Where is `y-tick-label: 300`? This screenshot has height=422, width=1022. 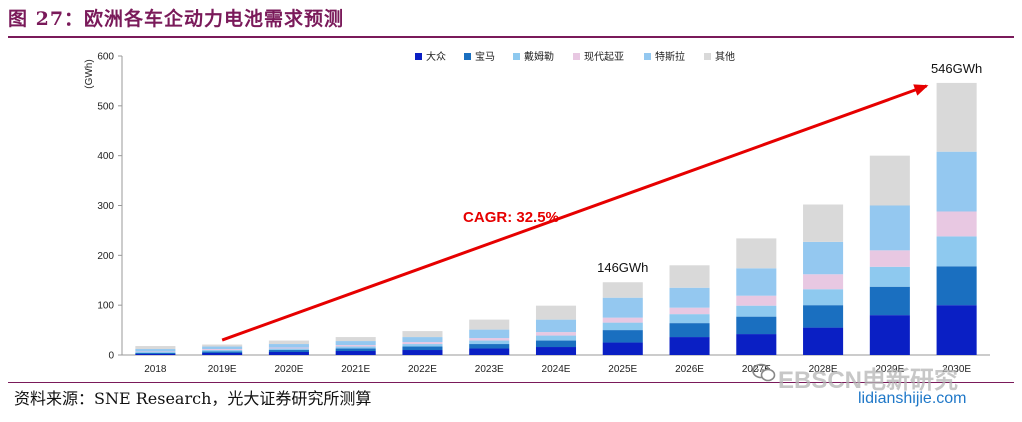
y-tick-label: 300 is located at coordinates (105, 206).